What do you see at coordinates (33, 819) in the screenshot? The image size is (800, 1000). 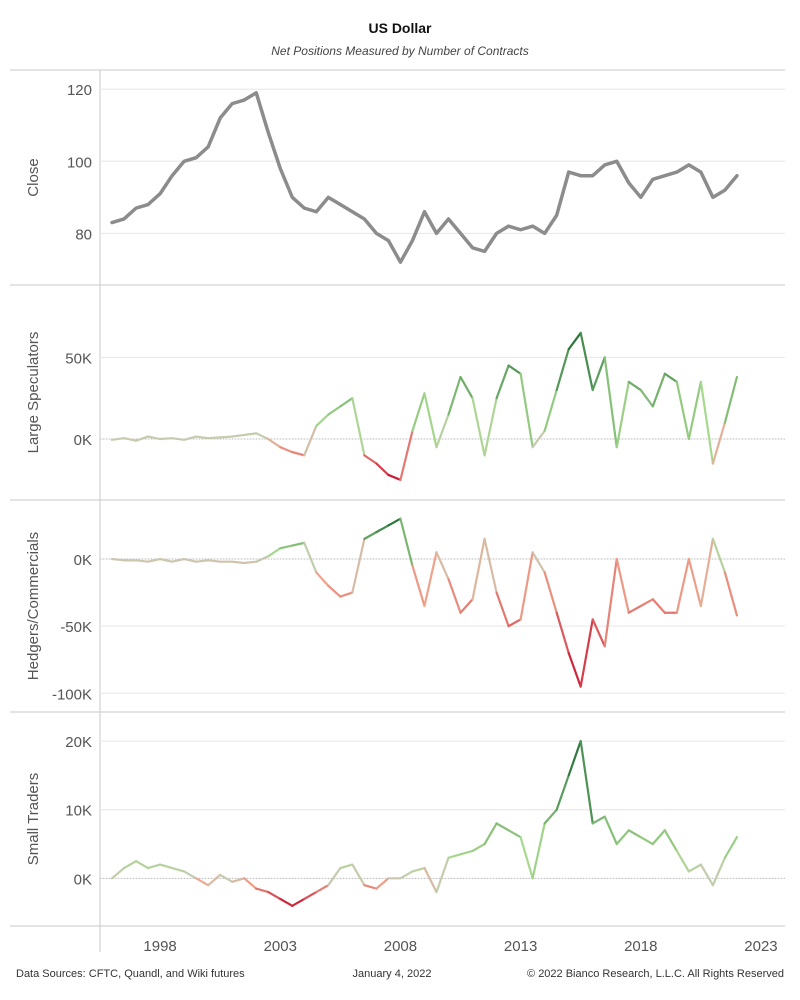 I see `y-axis-title: Small Traders` at bounding box center [33, 819].